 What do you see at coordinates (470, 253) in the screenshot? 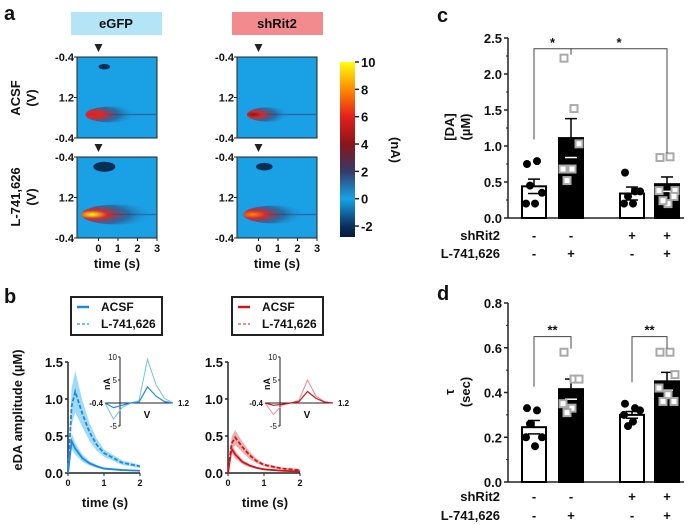
I see `factor-row-label: L-741,626` at bounding box center [470, 253].